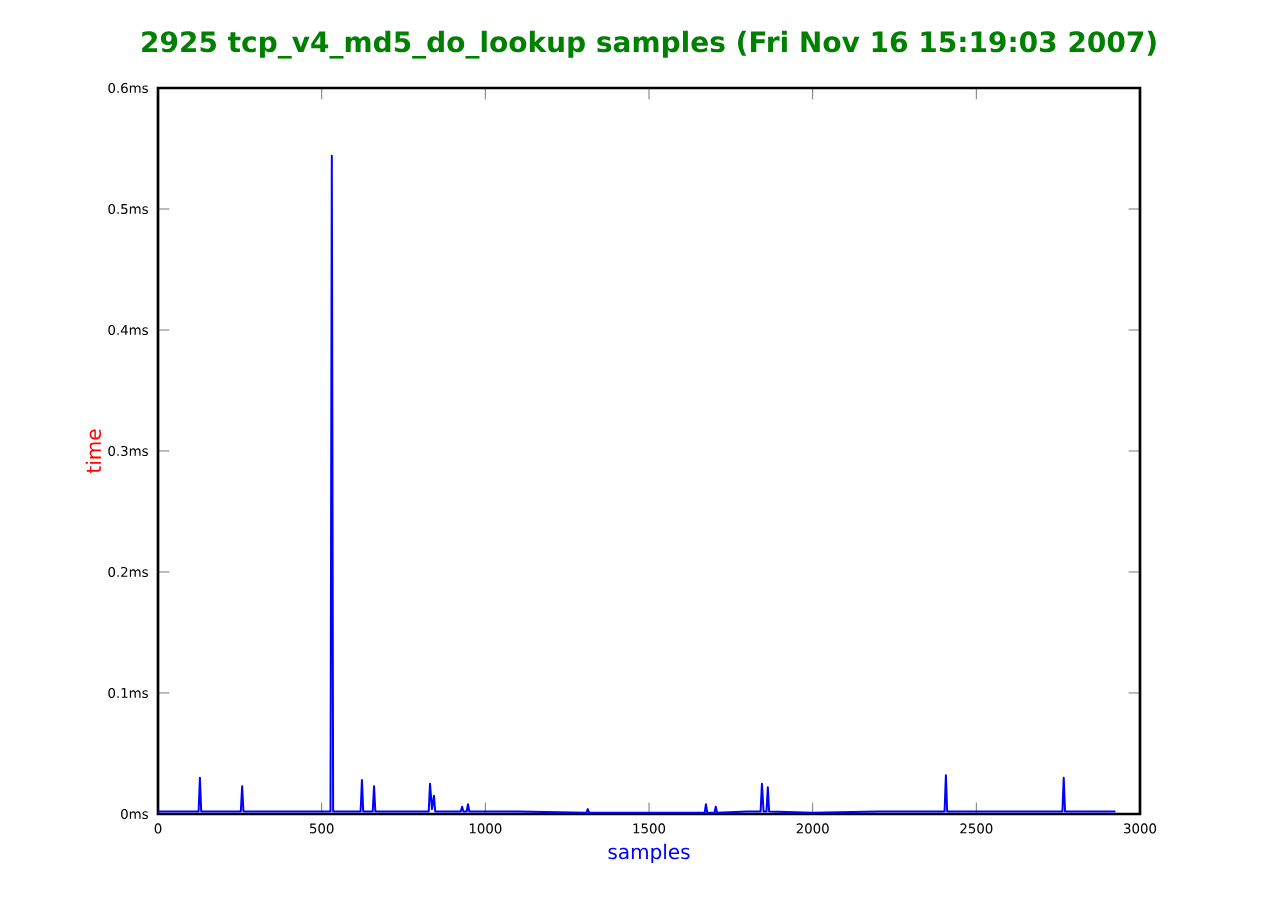  What do you see at coordinates (649, 44) in the screenshot?
I see `chart-title: 2925 tcp_v4_md5_do_lookup samples (Fri Nov 16 15:19:03 2007)` at bounding box center [649, 44].